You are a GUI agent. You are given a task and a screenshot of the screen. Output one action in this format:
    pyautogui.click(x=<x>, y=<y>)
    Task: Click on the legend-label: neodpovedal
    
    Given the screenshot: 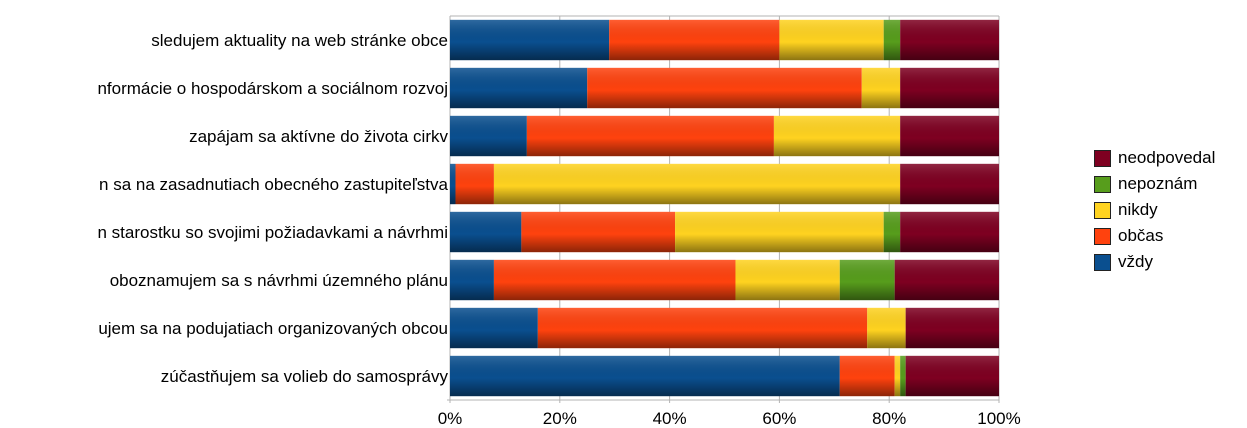 What is the action you would take?
    pyautogui.click(x=1167, y=157)
    